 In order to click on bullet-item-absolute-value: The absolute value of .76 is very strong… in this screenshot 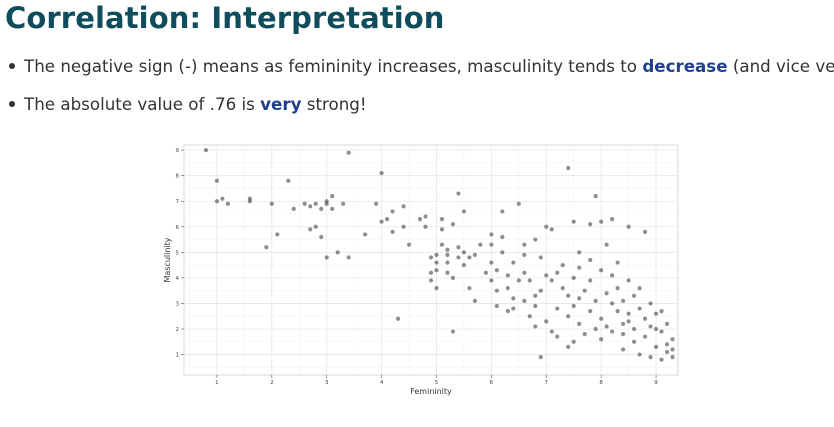, I will do `click(417, 111)`.